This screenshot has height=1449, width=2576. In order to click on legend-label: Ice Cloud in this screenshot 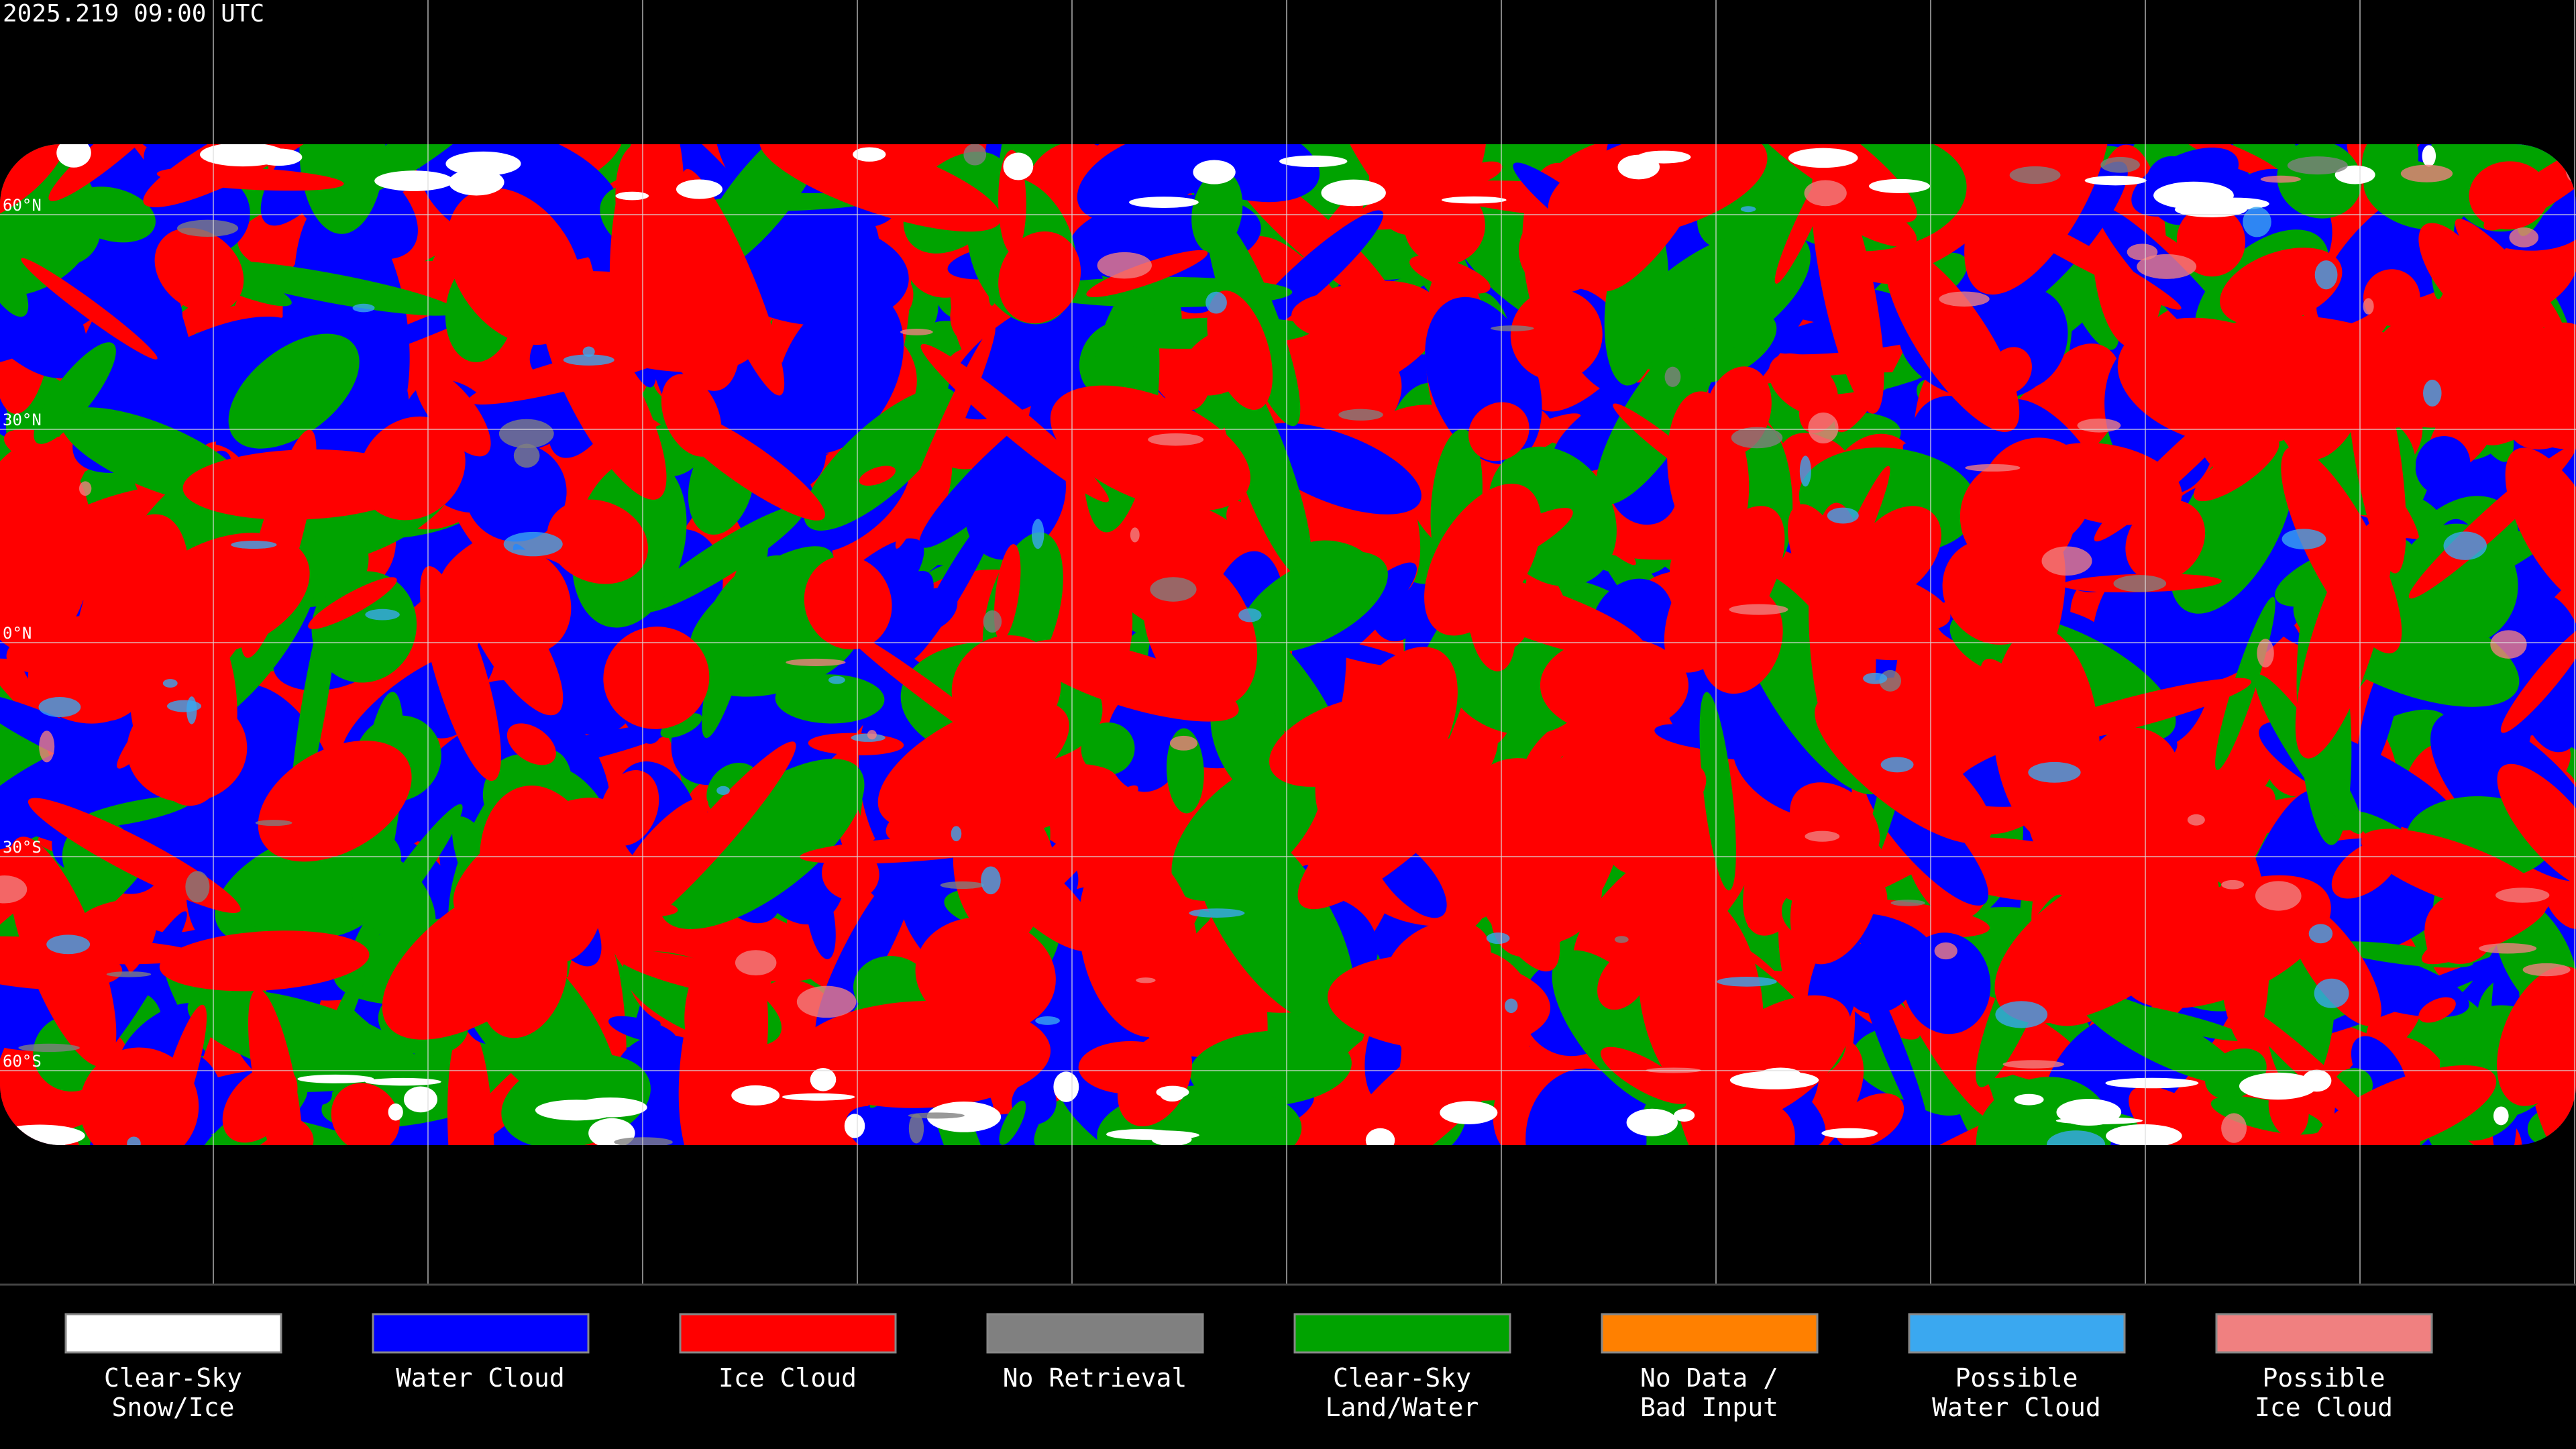, I will do `click(2324, 1407)`.